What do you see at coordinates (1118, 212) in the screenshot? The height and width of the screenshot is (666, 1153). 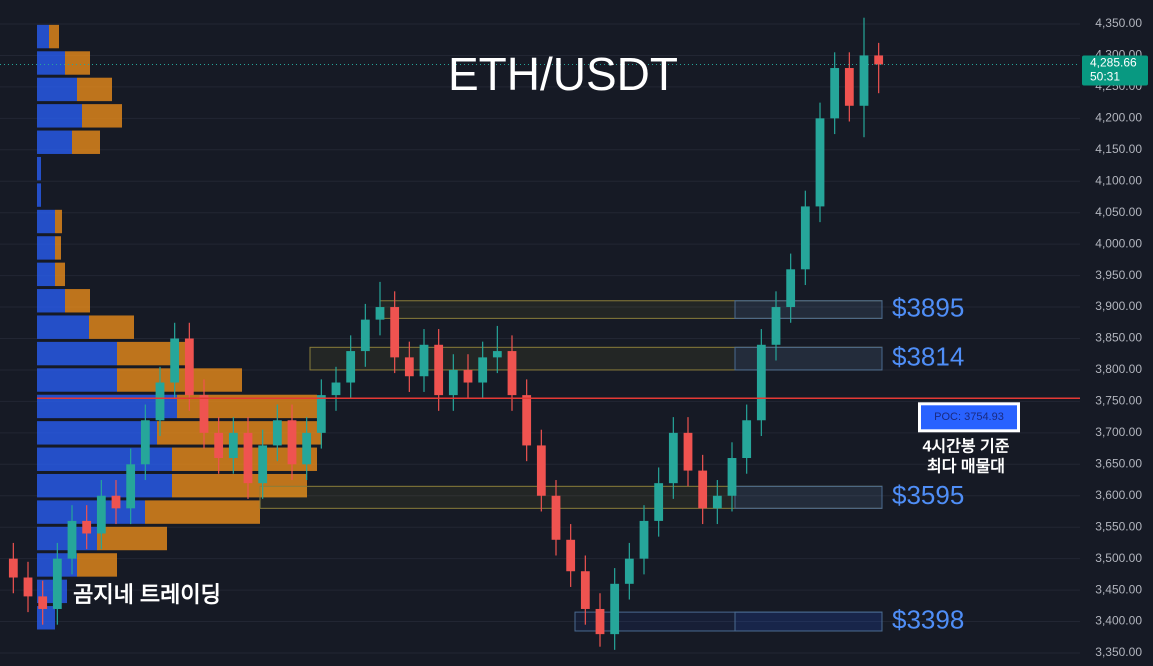 I see `y-tick-label: 4,050.00` at bounding box center [1118, 212].